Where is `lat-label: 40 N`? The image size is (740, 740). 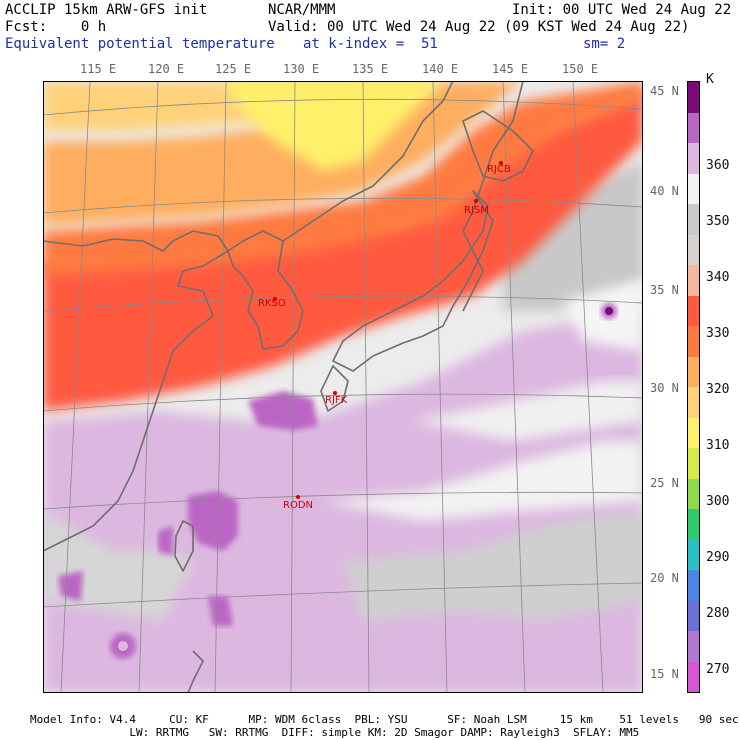
lat-label: 40 N is located at coordinates (664, 191).